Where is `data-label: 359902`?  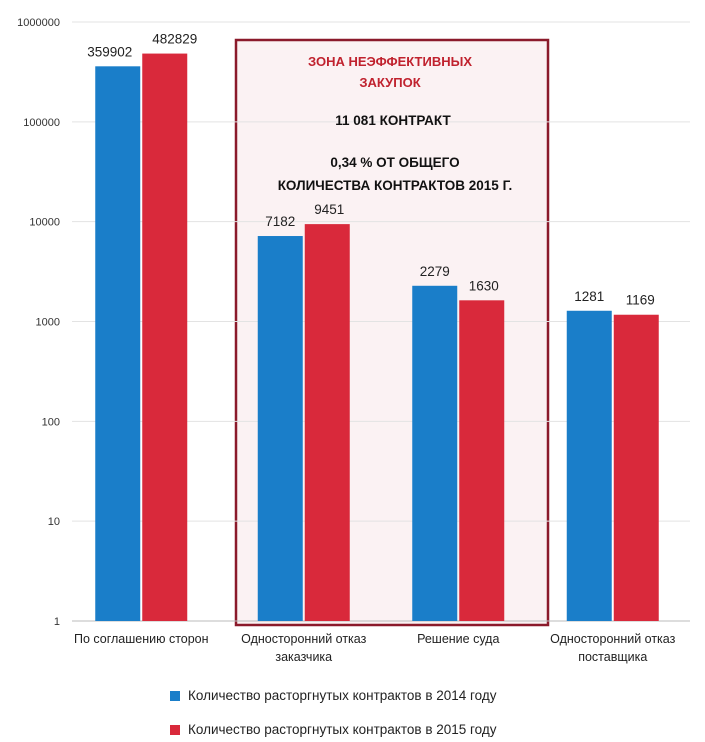
data-label: 359902 is located at coordinates (109, 51).